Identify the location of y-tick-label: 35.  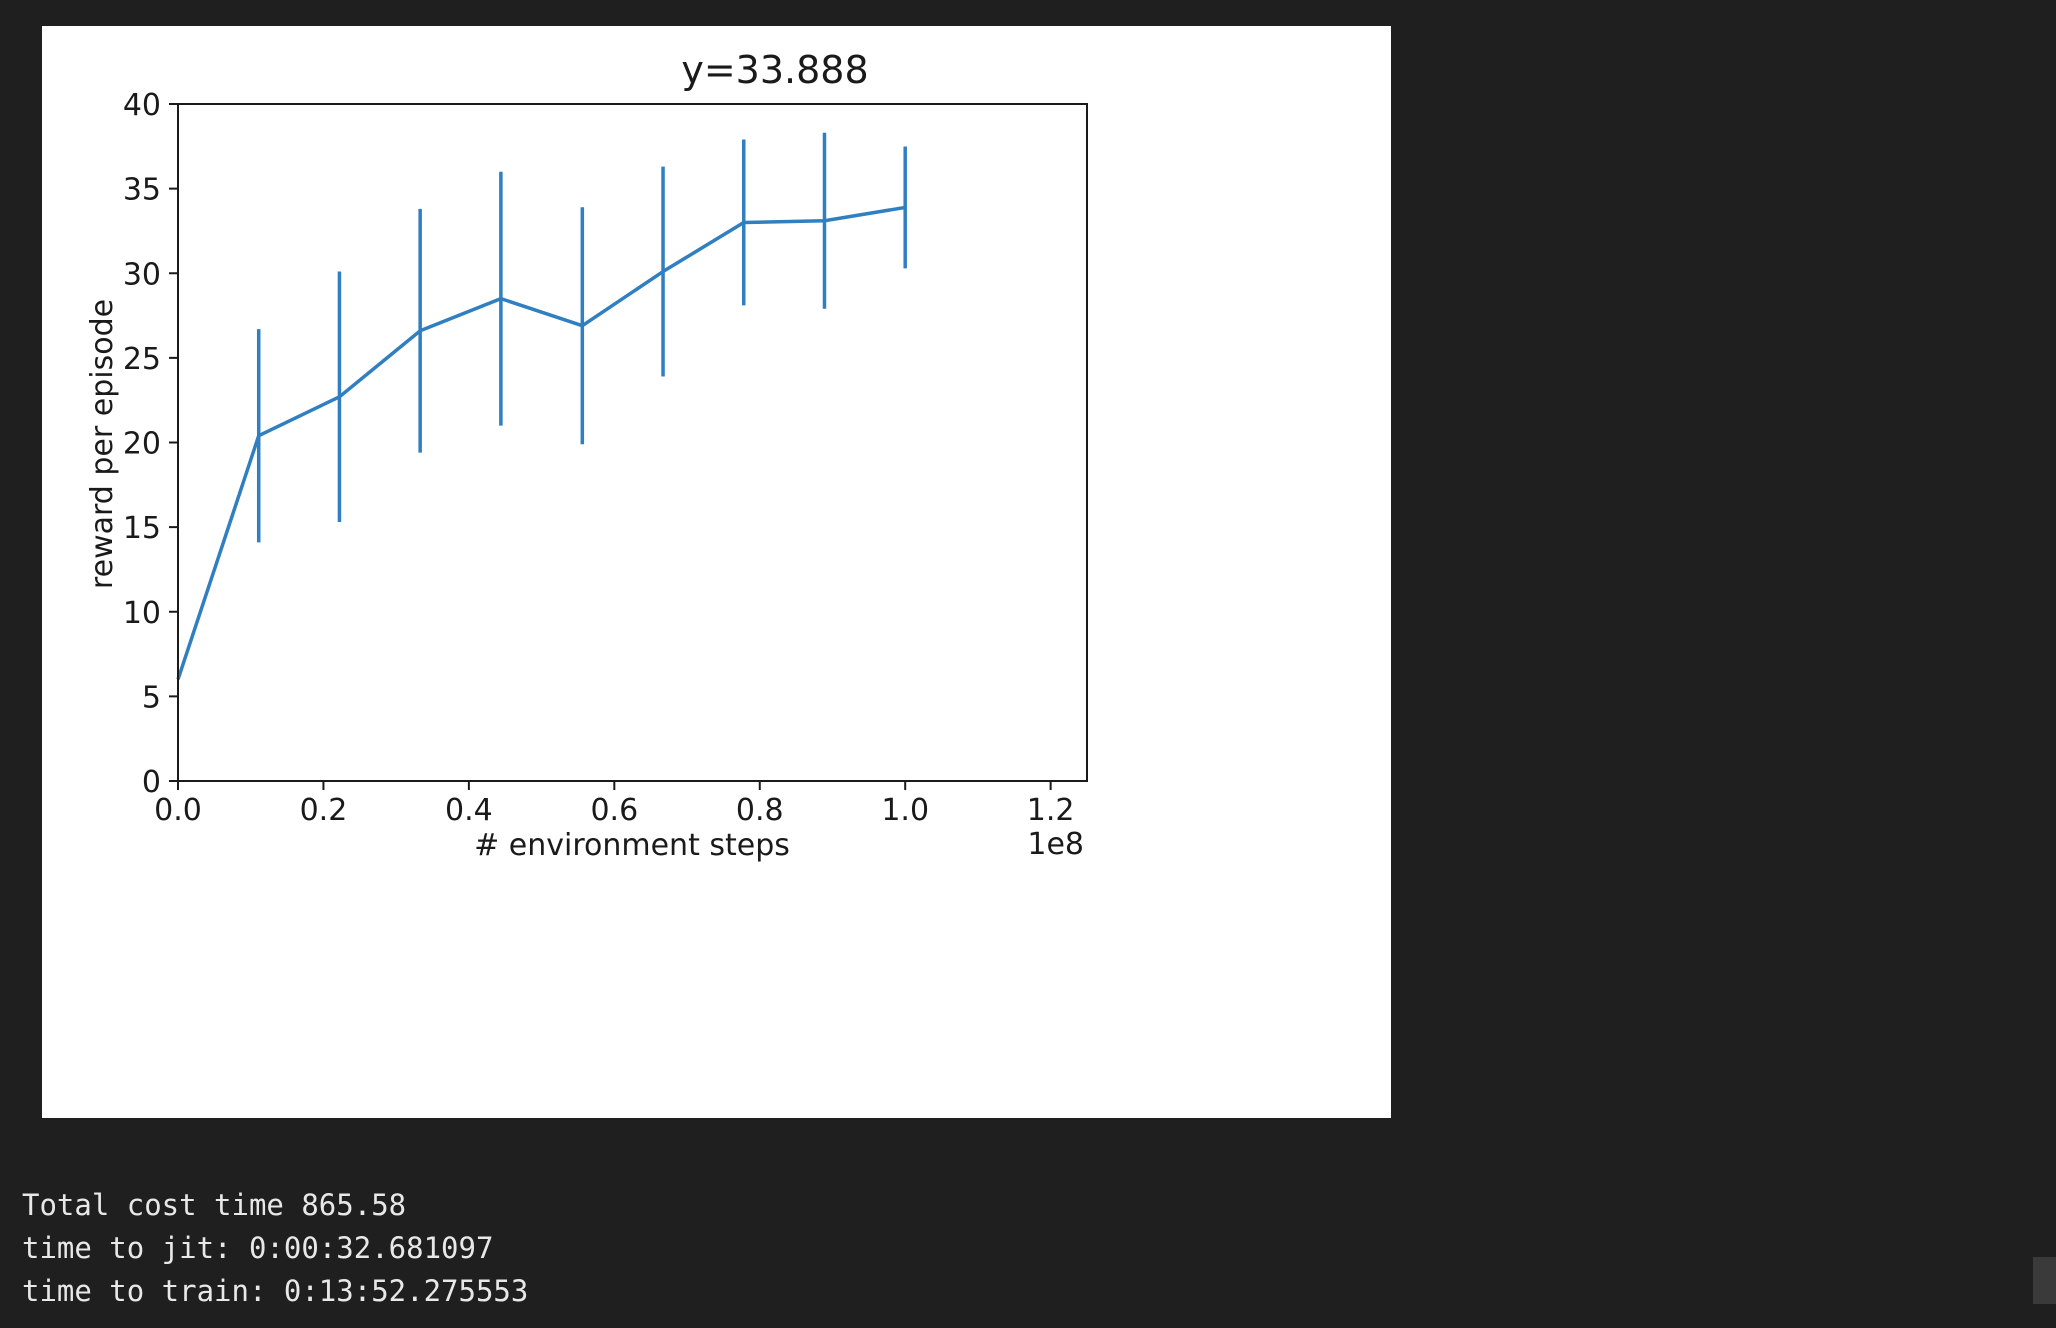
(142, 190).